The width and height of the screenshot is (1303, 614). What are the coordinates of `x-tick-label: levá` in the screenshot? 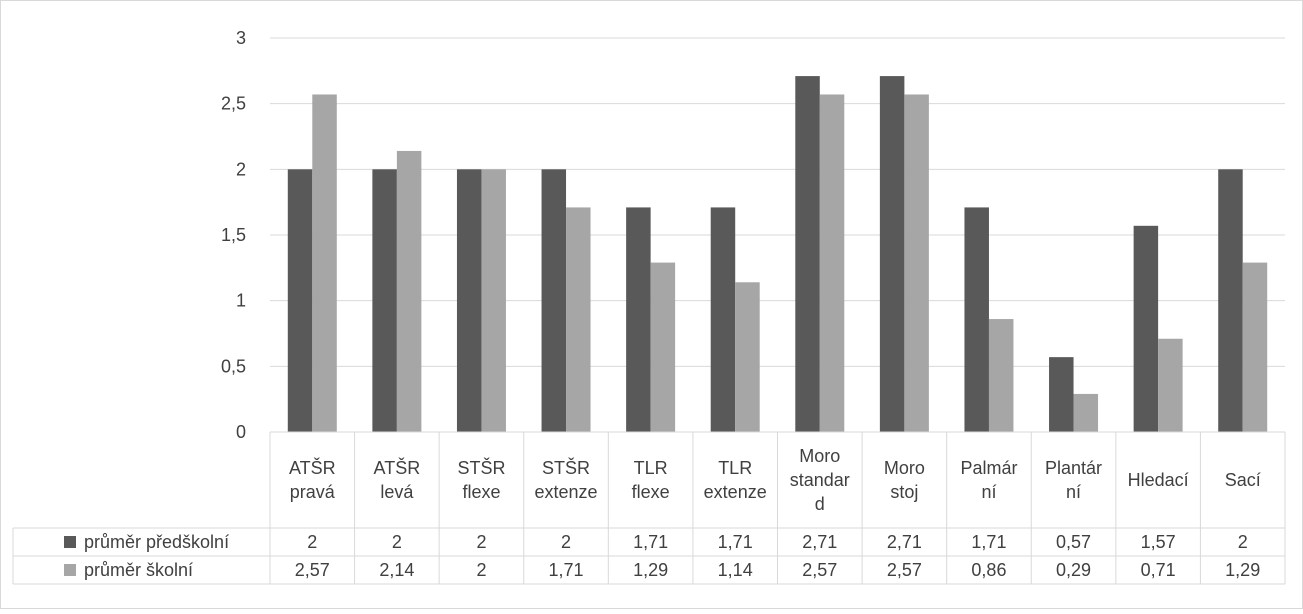 It's located at (397, 492).